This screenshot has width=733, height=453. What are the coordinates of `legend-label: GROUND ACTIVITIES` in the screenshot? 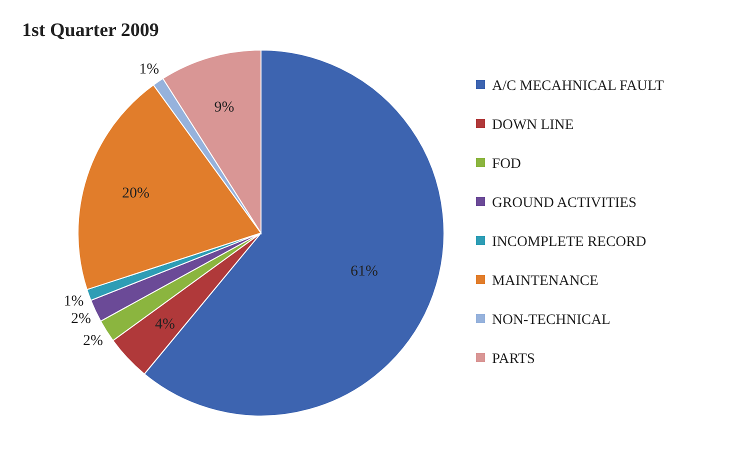 It's located at (564, 203).